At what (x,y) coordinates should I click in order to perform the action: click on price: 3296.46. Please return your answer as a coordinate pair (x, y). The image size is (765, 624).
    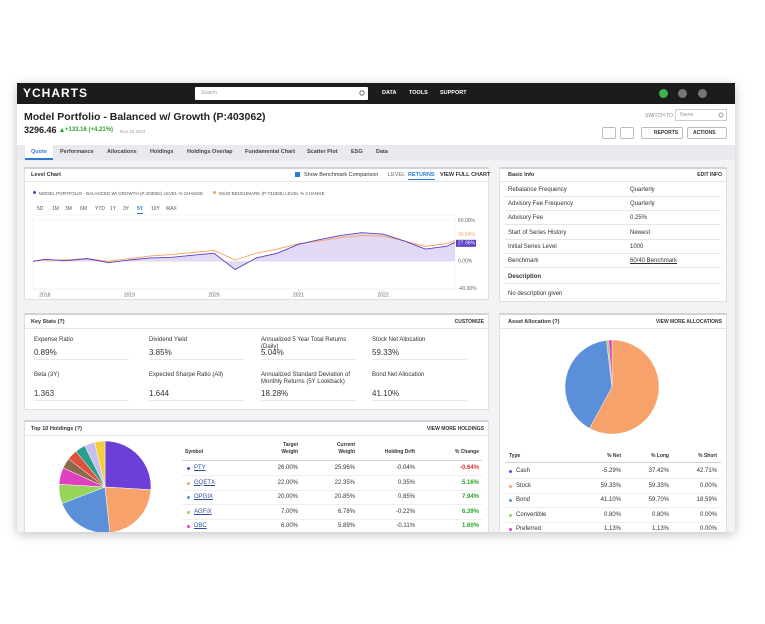
    Looking at the image, I should click on (40, 130).